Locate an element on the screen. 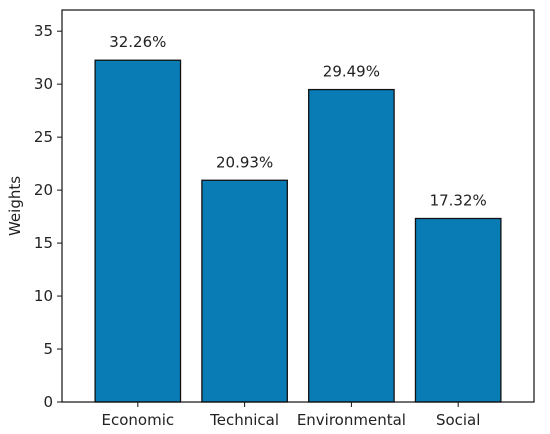  data-label-economic: 32.26% is located at coordinates (137, 42).